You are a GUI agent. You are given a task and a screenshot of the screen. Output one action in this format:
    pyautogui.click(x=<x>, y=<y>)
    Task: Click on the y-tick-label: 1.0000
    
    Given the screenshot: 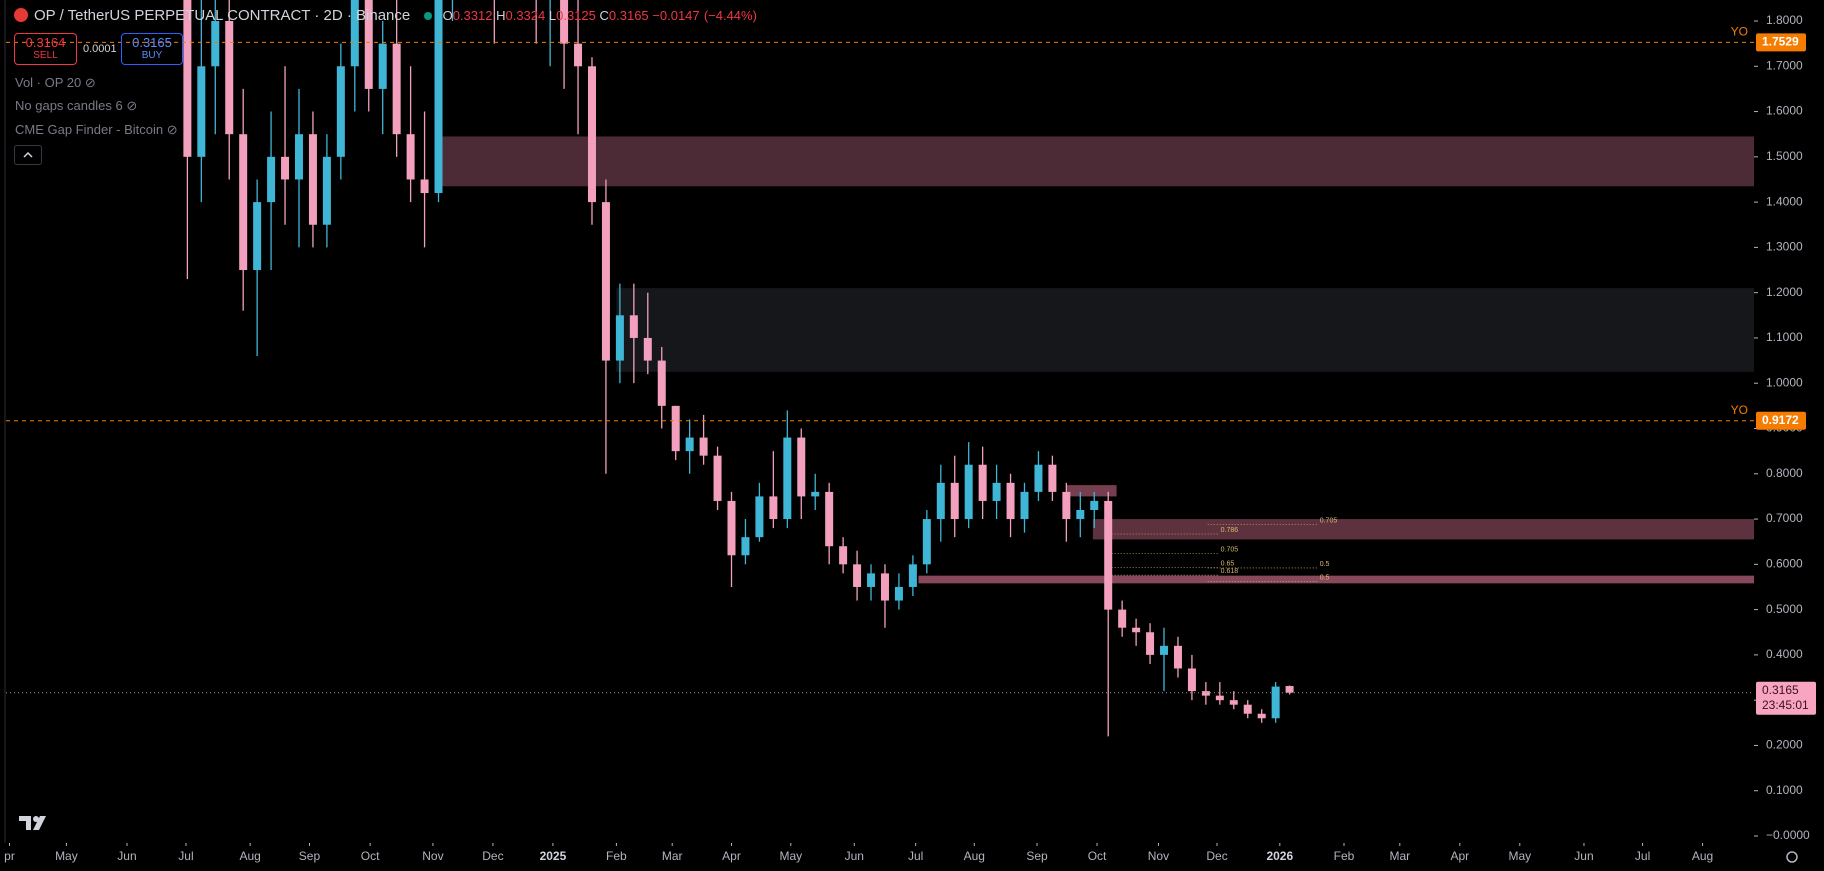 What is the action you would take?
    pyautogui.click(x=1784, y=382)
    